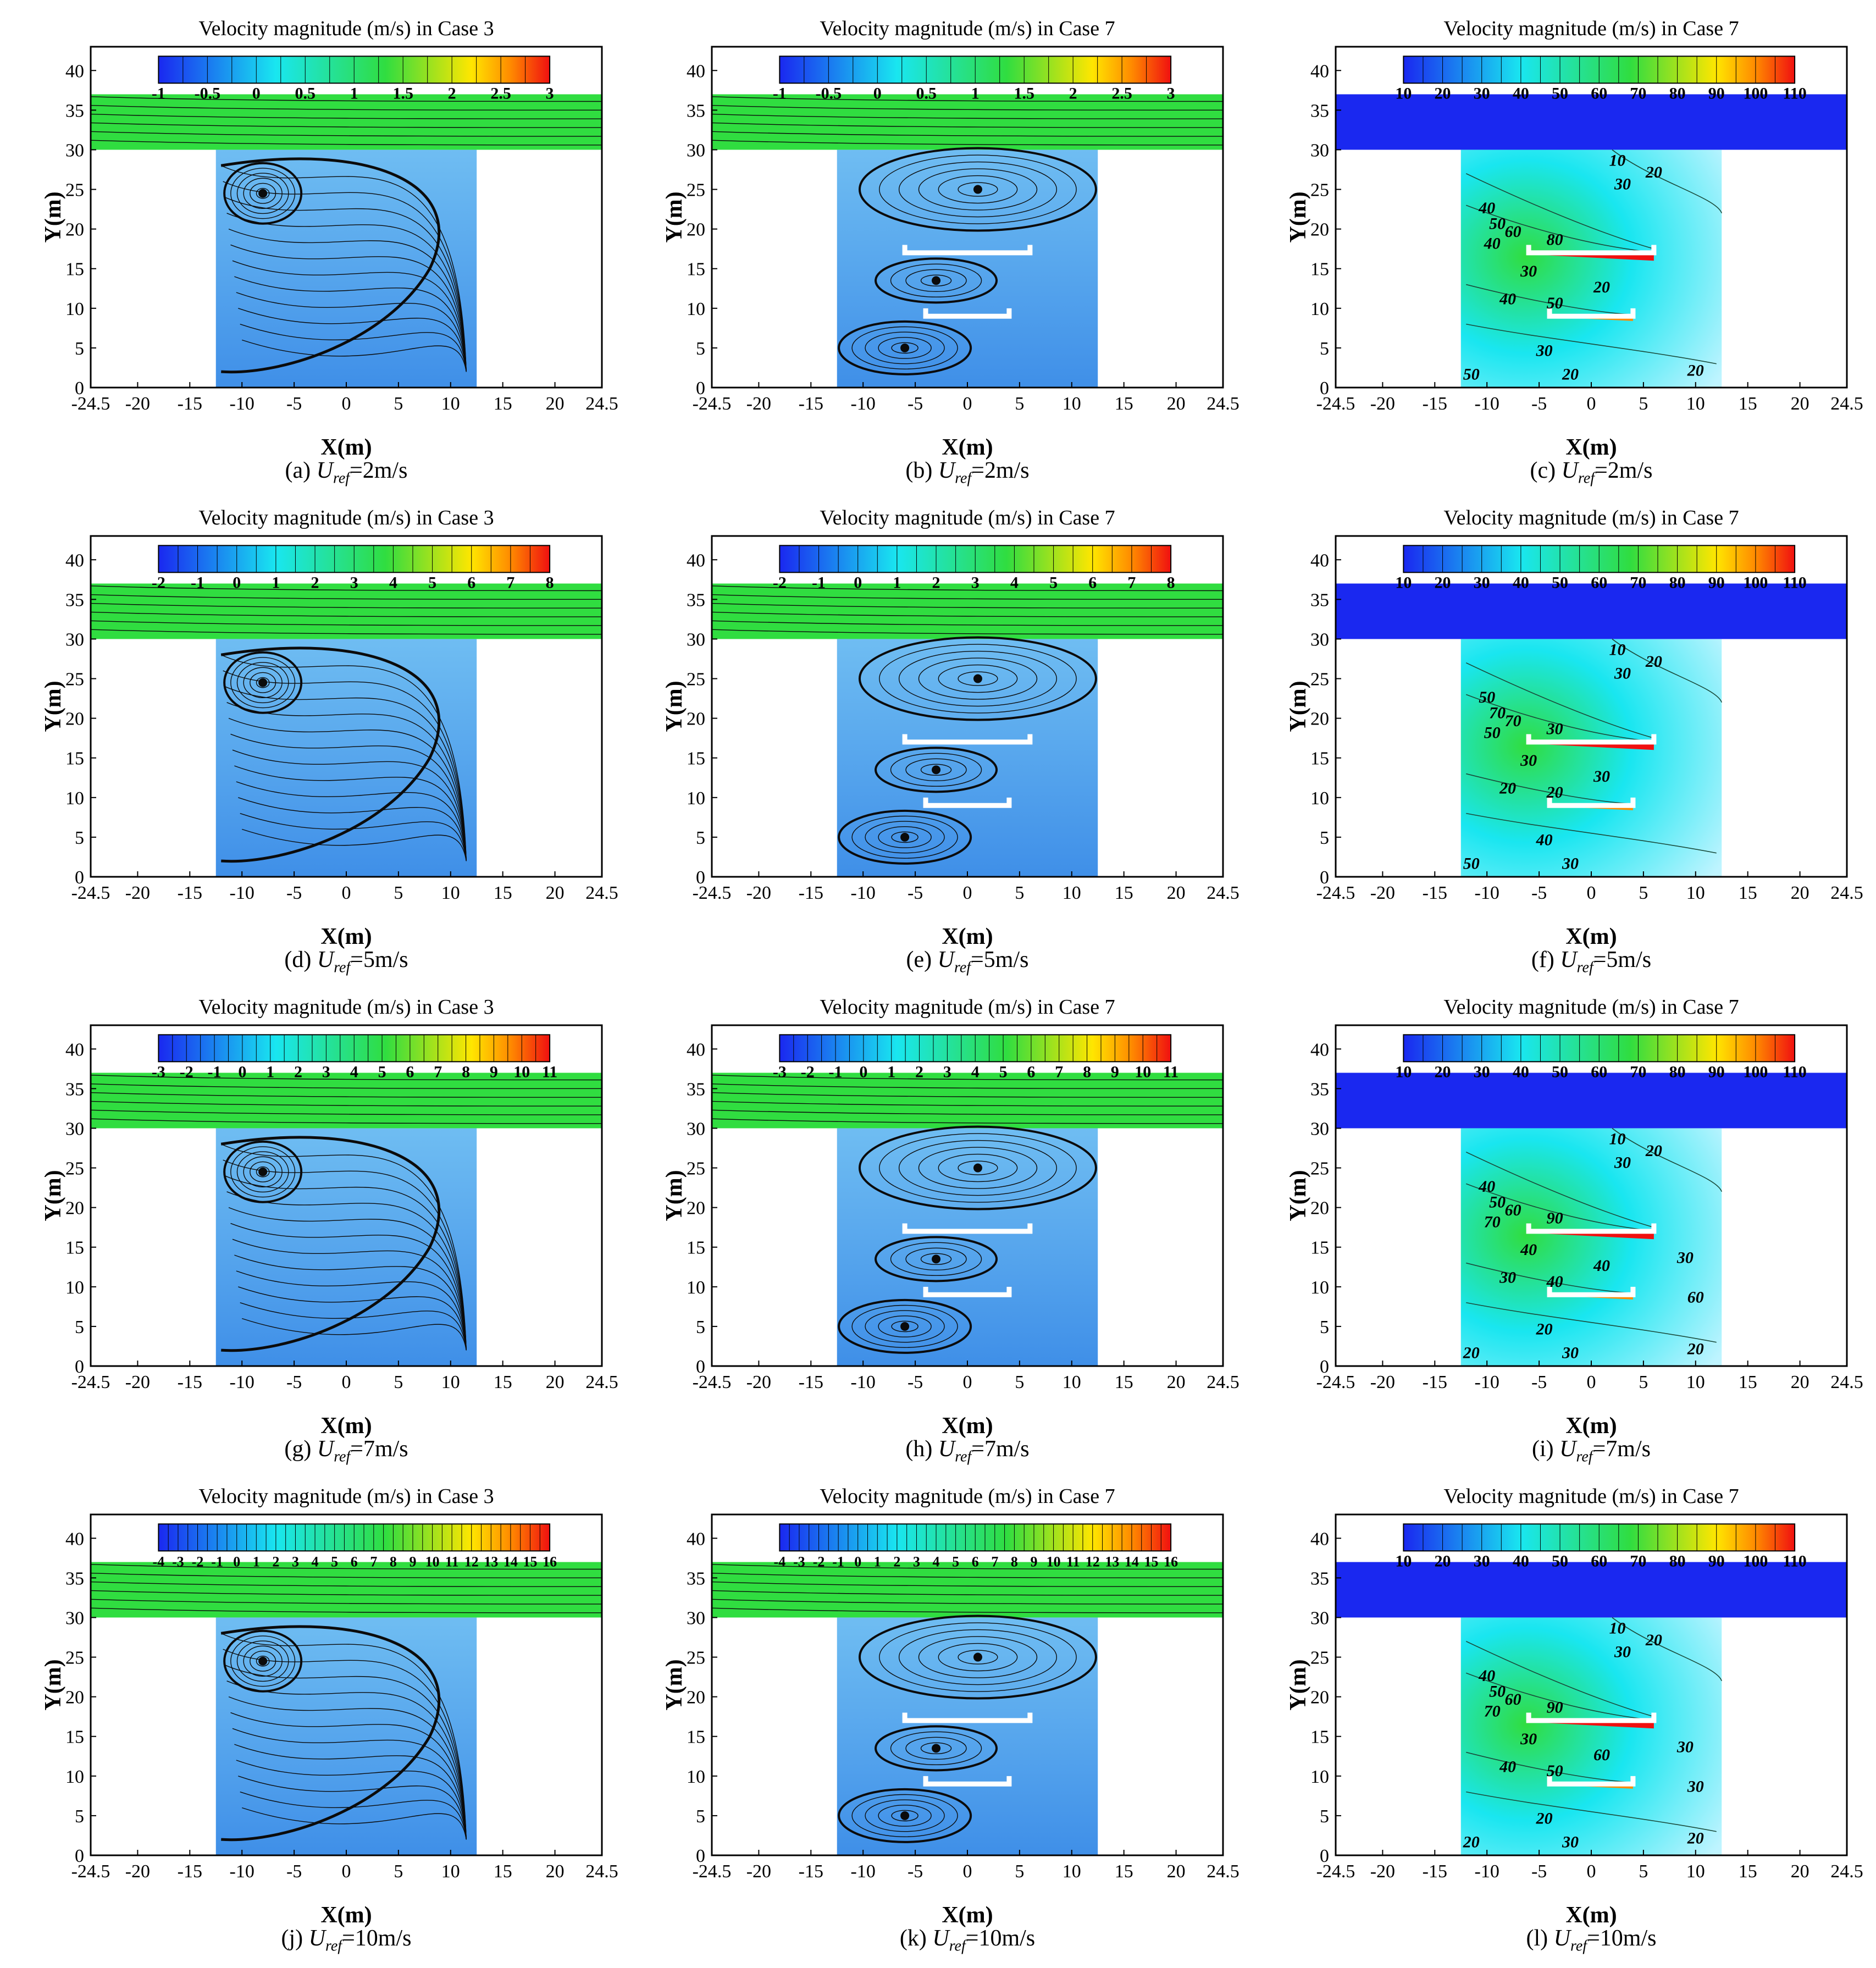 Image resolution: width=1876 pixels, height=1968 pixels. What do you see at coordinates (346, 1451) in the screenshot?
I see `subfigure-caption: (g) Uref=7m/s` at bounding box center [346, 1451].